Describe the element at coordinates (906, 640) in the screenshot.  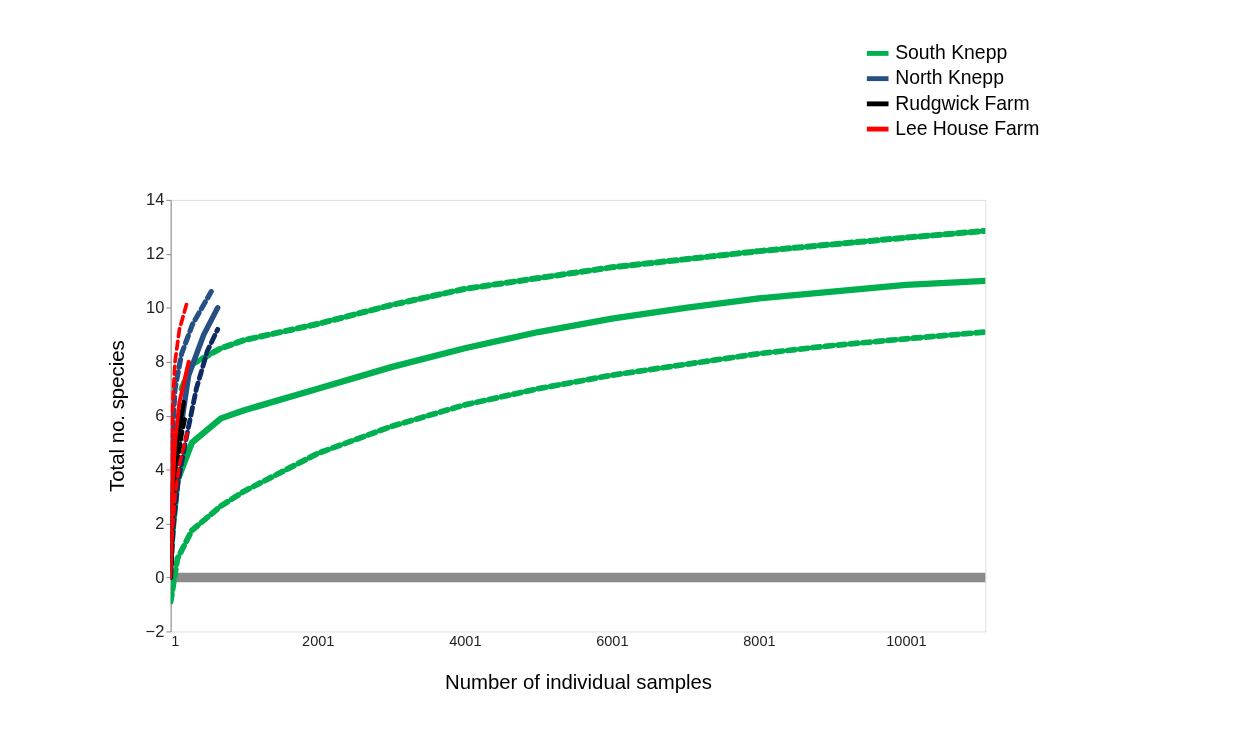
I see `x-tick-label: 10001` at that location.